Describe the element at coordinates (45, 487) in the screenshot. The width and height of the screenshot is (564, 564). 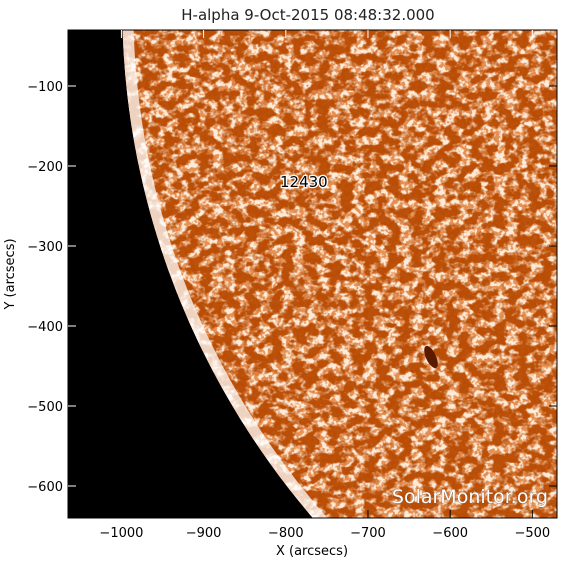
I see `y-tick-label: −600` at that location.